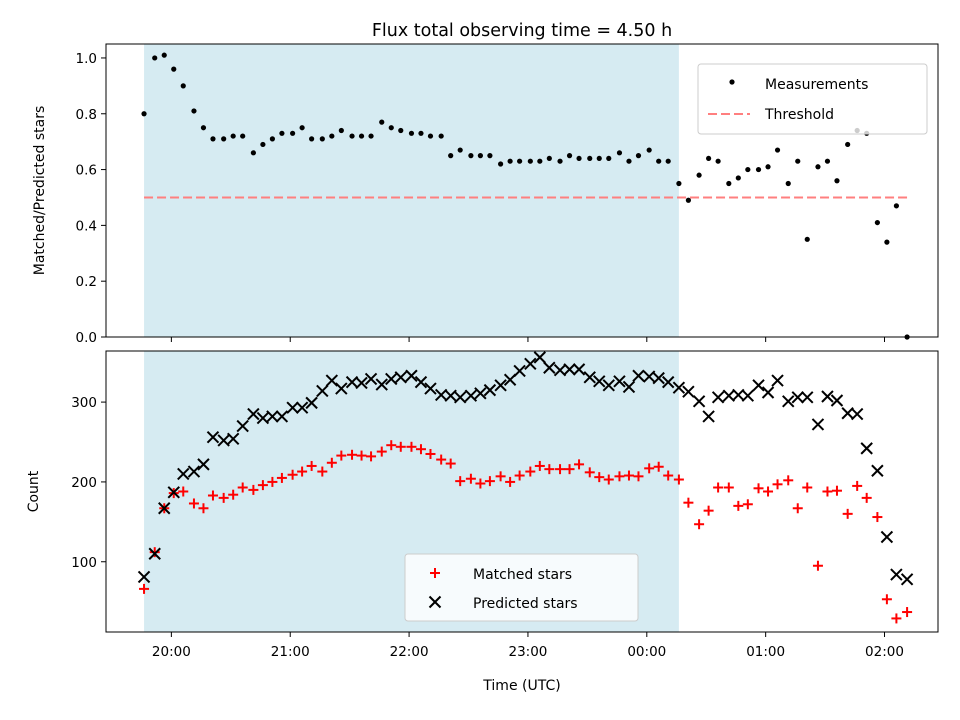 The image size is (960, 720). Describe the element at coordinates (812, 99) in the screenshot. I see `top-legend-box` at that location.